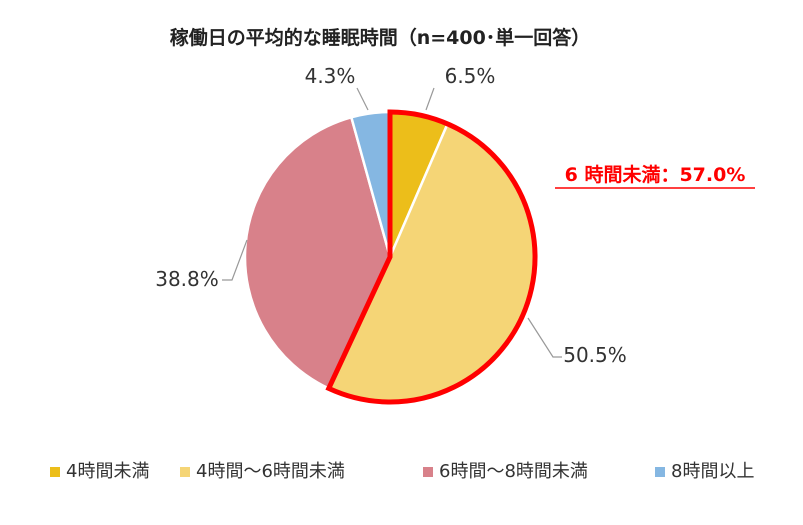 The image size is (803, 525). I want to click on highlight-callout-text: 6 時間未満：57.0%, so click(655, 174).